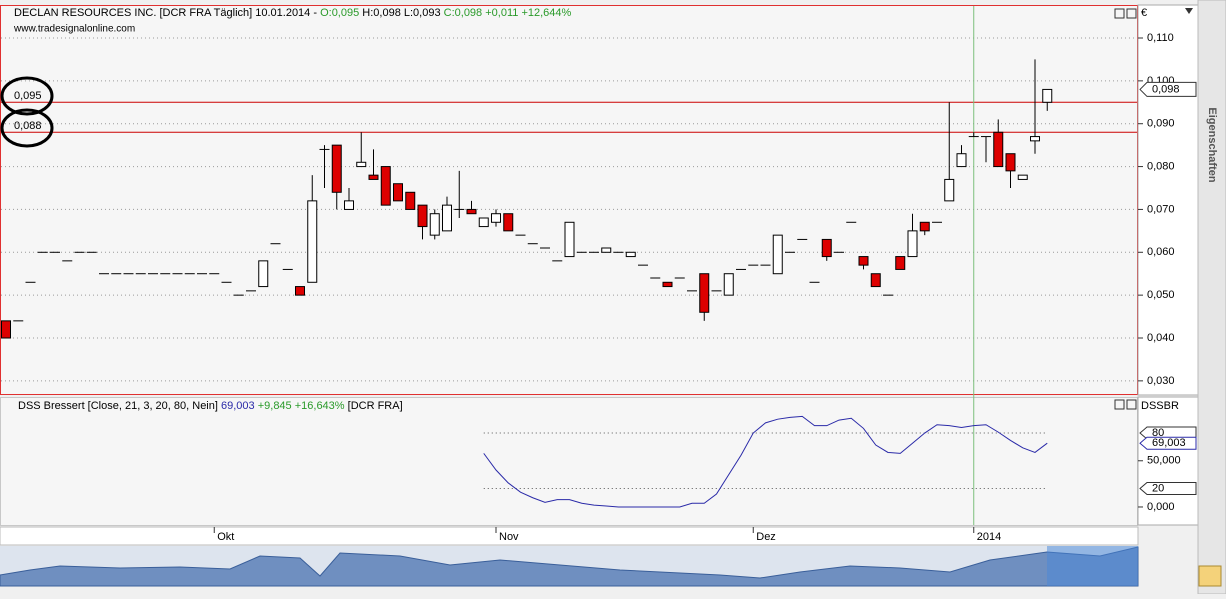  I want to click on y-tick-label: 50,000, so click(1164, 461).